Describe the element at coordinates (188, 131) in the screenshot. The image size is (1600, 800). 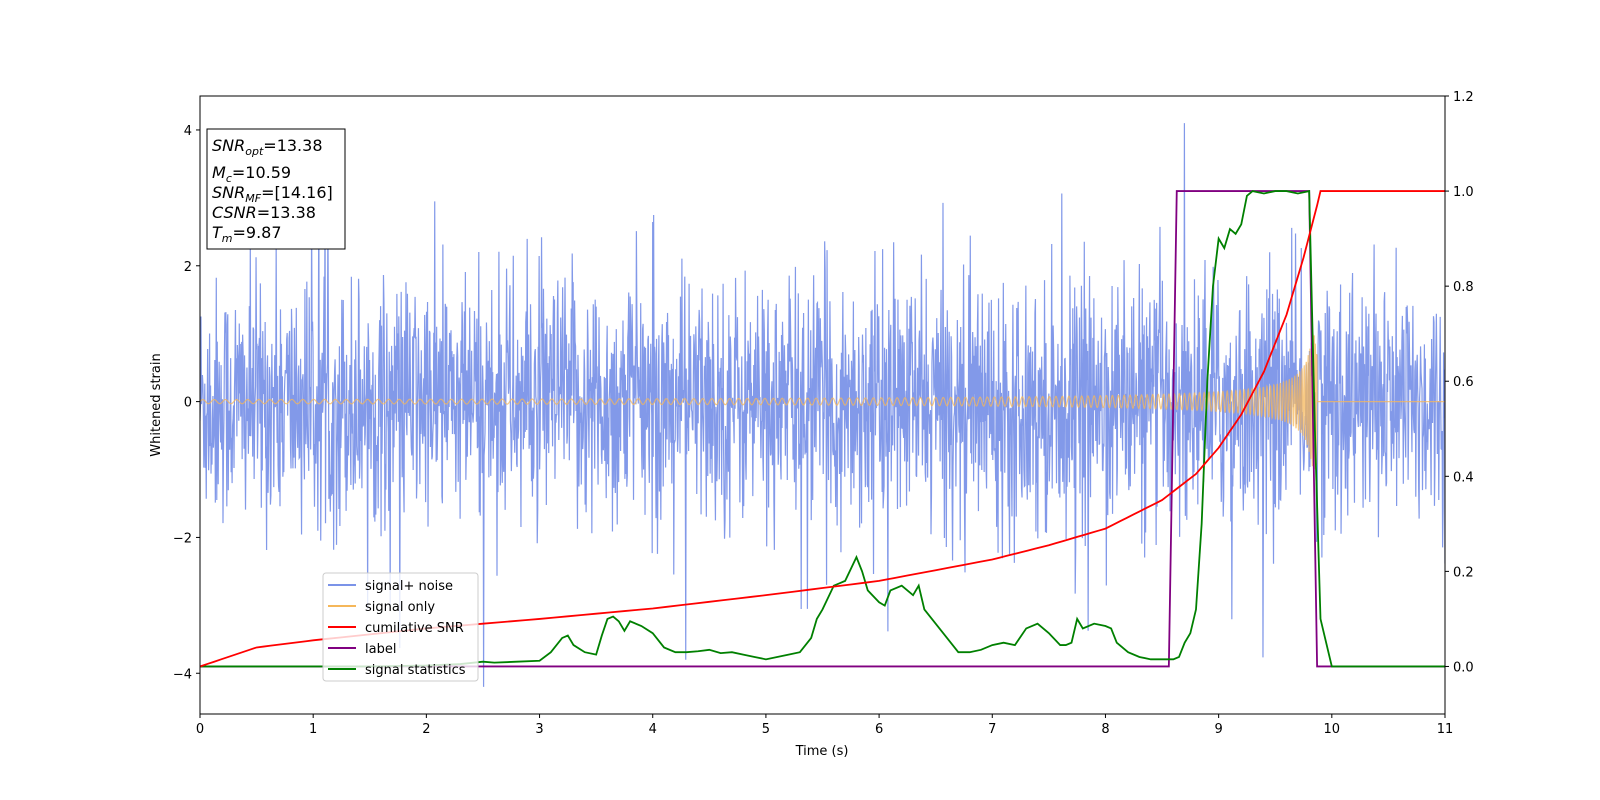
I see `y-tick-label-4: 4` at that location.